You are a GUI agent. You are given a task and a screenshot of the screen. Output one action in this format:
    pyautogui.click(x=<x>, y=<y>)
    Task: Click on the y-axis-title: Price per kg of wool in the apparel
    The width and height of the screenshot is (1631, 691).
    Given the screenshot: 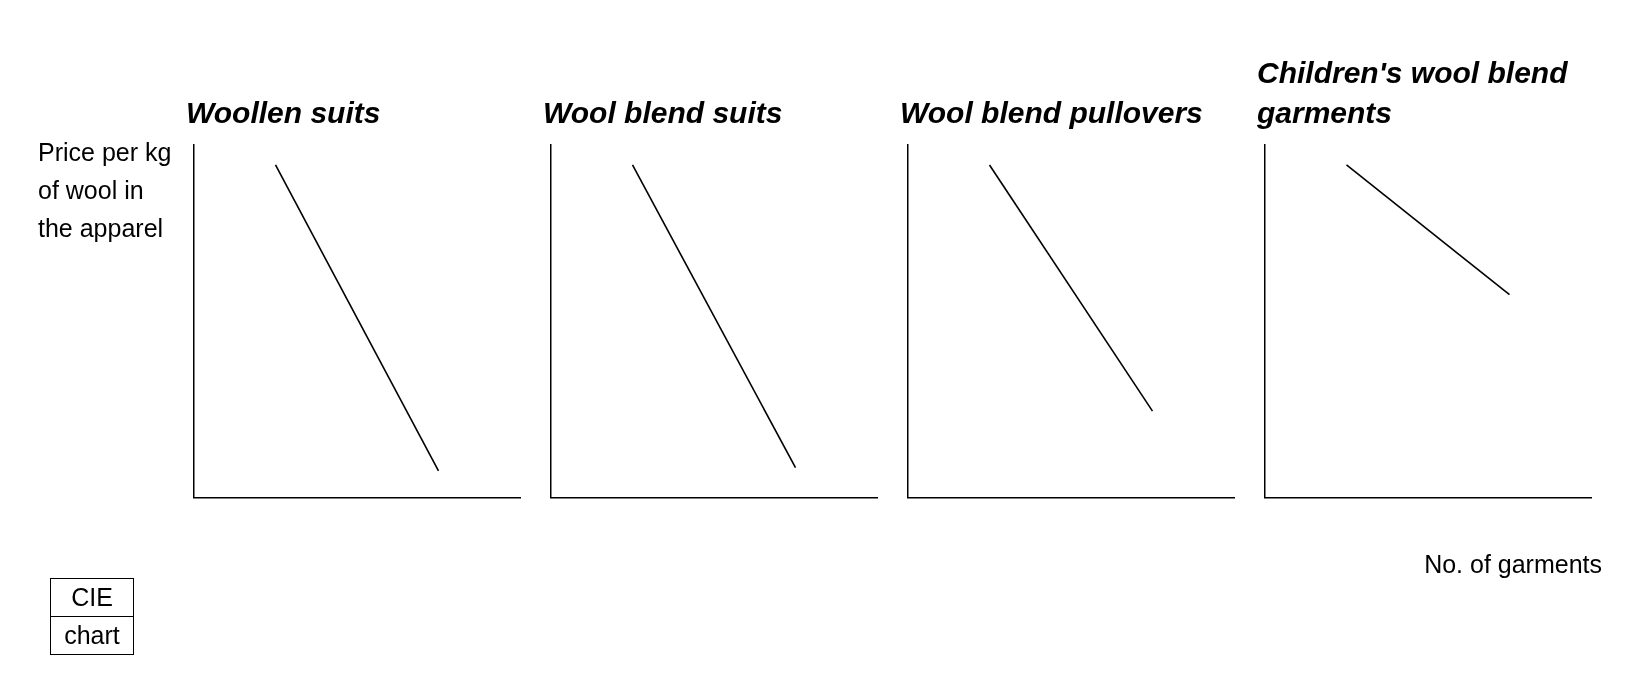 What is the action you would take?
    pyautogui.click(x=105, y=190)
    